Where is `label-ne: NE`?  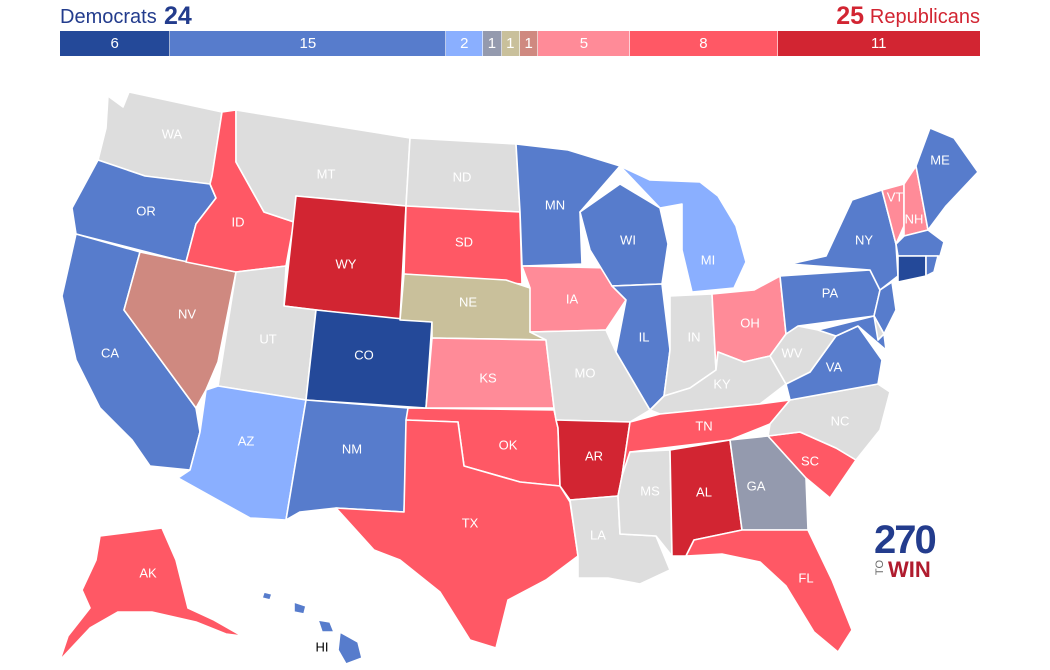 label-ne: NE is located at coordinates (468, 301).